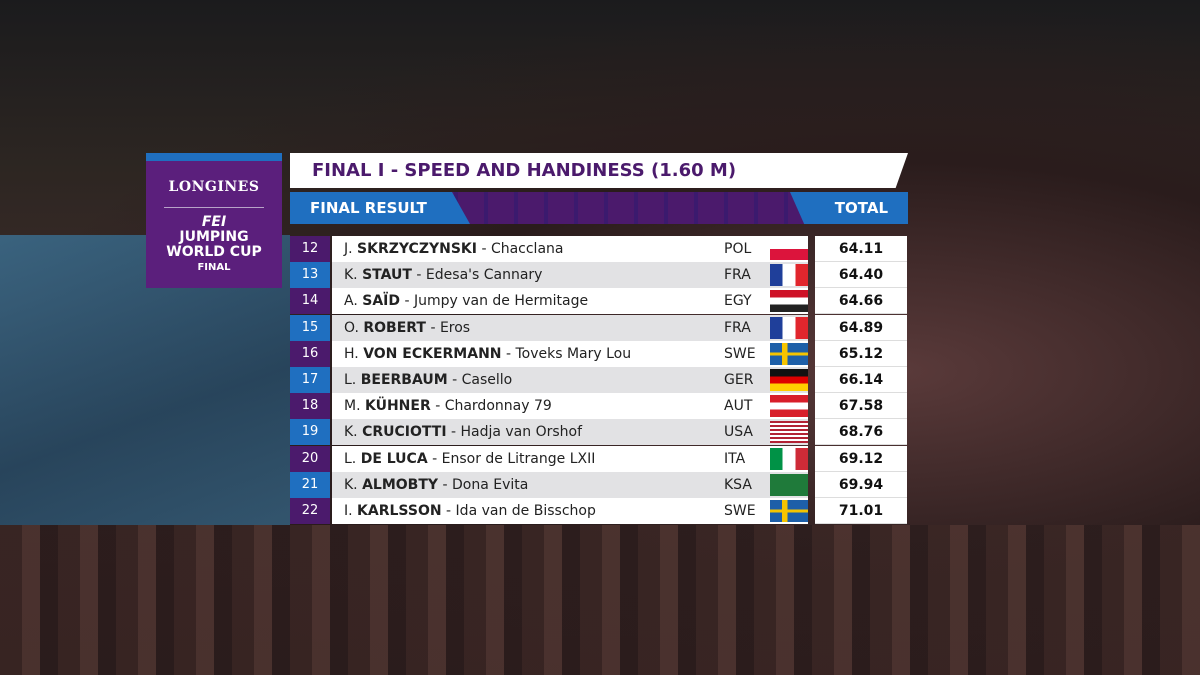 The width and height of the screenshot is (1200, 675). What do you see at coordinates (861, 327) in the screenshot?
I see `total: 64.89` at bounding box center [861, 327].